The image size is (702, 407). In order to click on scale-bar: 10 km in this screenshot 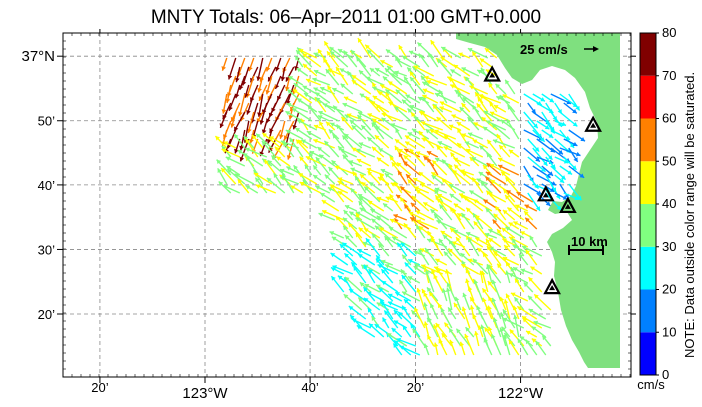, I will do `click(588, 244)`.